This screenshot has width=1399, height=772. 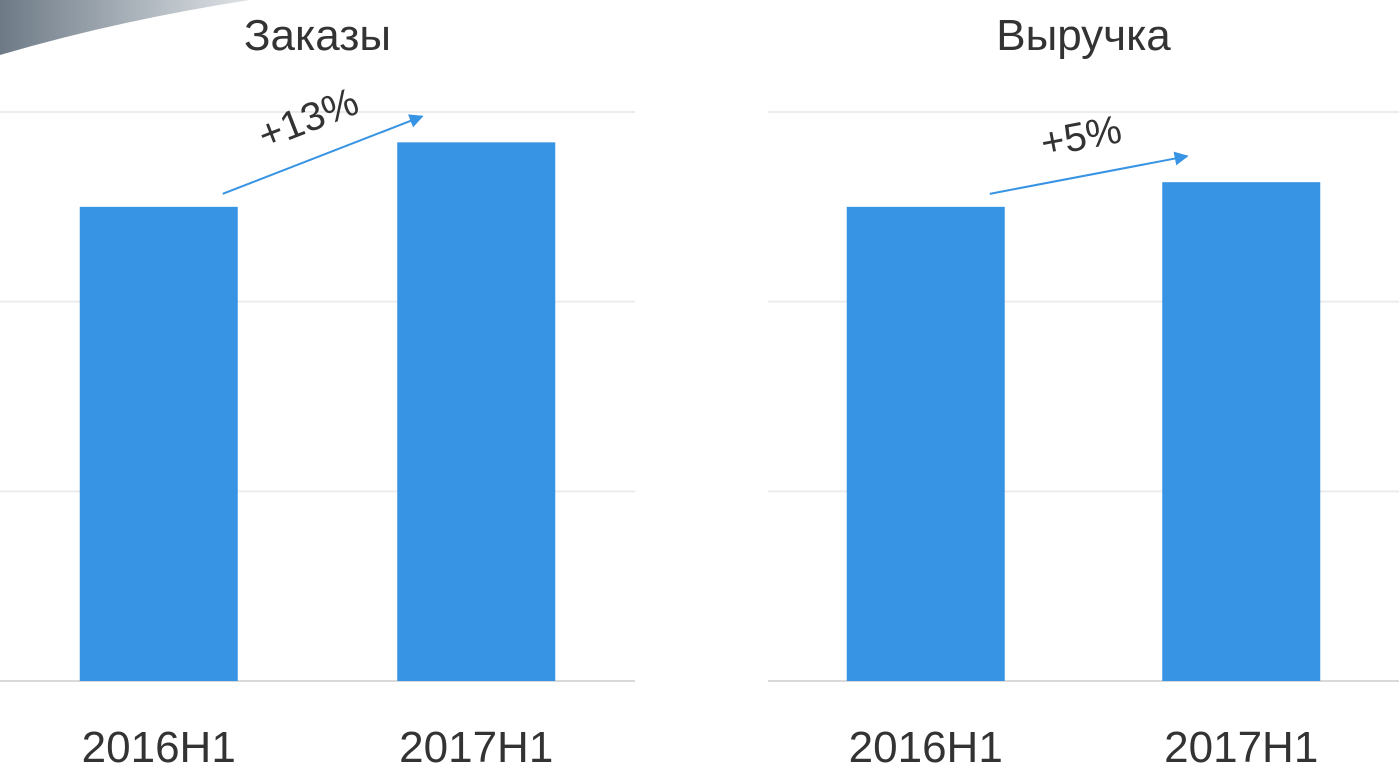 What do you see at coordinates (1081, 136) in the screenshot?
I see `growth-label: +5%` at bounding box center [1081, 136].